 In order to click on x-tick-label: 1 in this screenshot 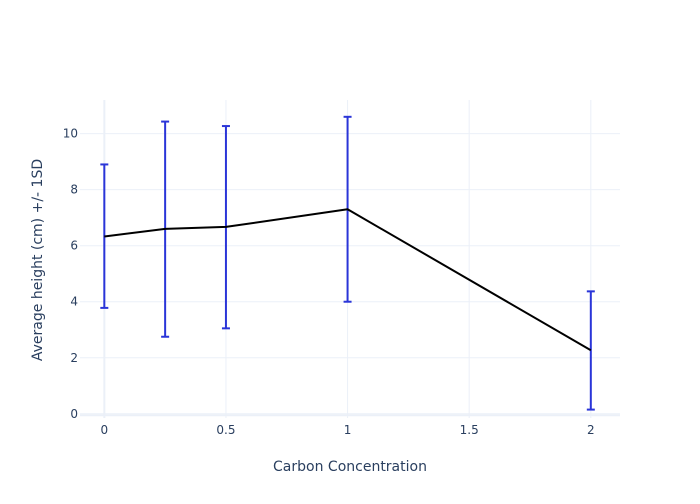, I will do `click(348, 430)`.